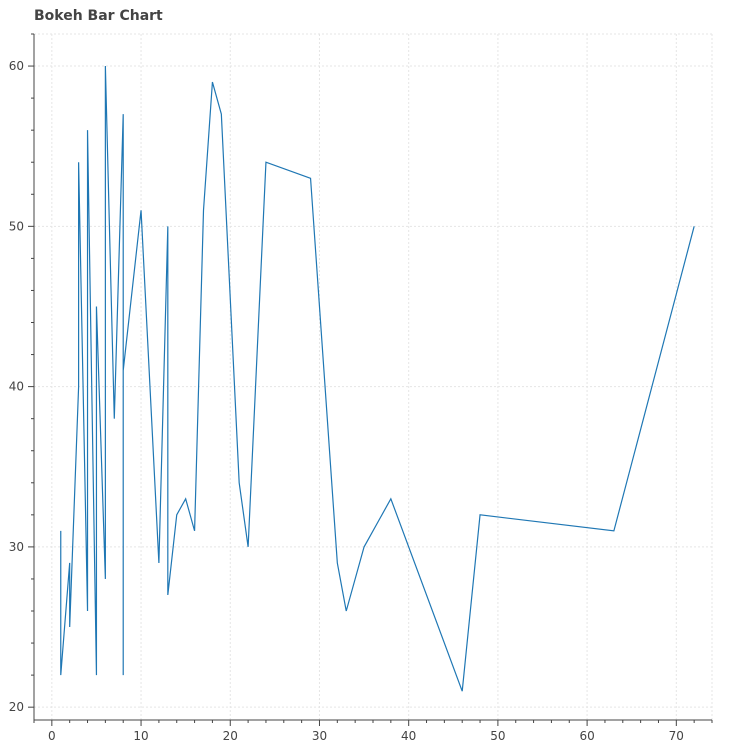  What do you see at coordinates (52, 736) in the screenshot?
I see `x-tick-label: 0` at bounding box center [52, 736].